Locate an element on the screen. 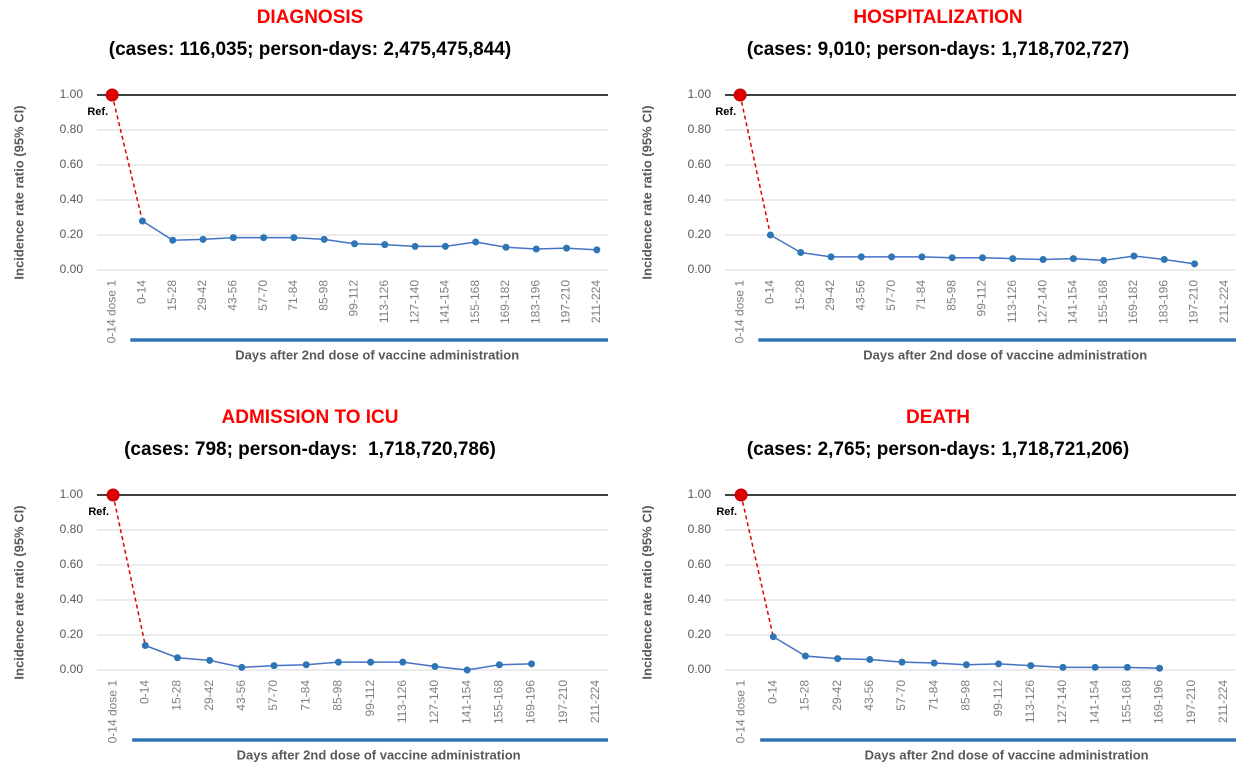  x-tick-label: 99-112 is located at coordinates (998, 698).